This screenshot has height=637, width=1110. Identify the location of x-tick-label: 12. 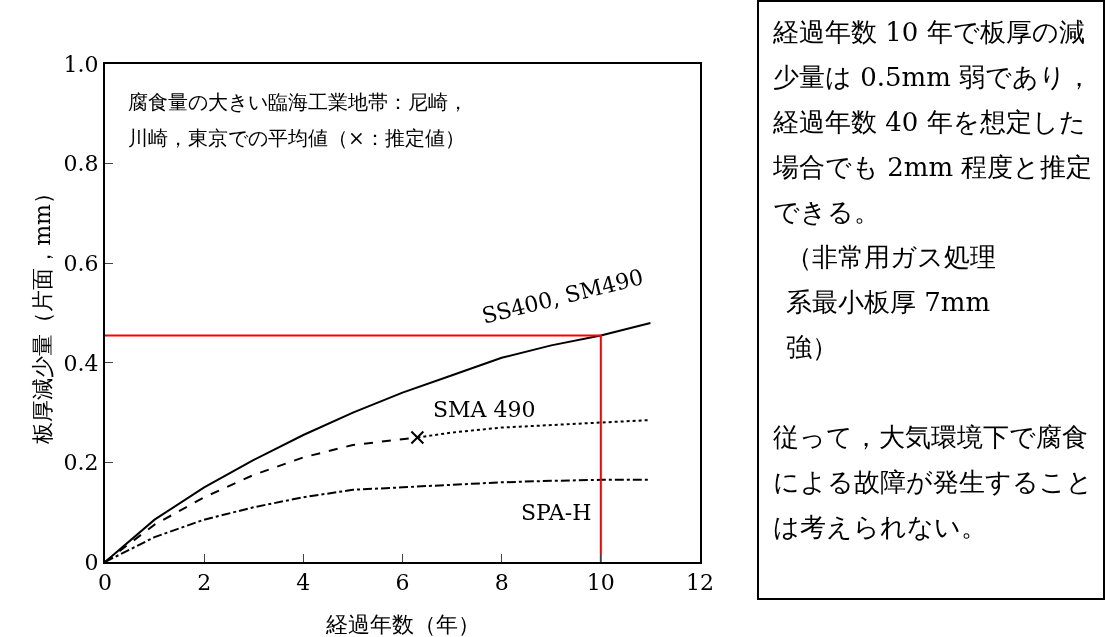
(700, 583).